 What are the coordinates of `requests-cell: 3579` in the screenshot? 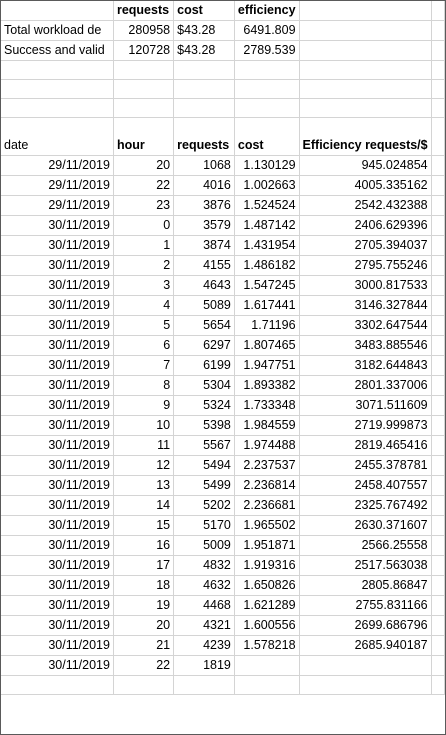 It's located at (204, 225).